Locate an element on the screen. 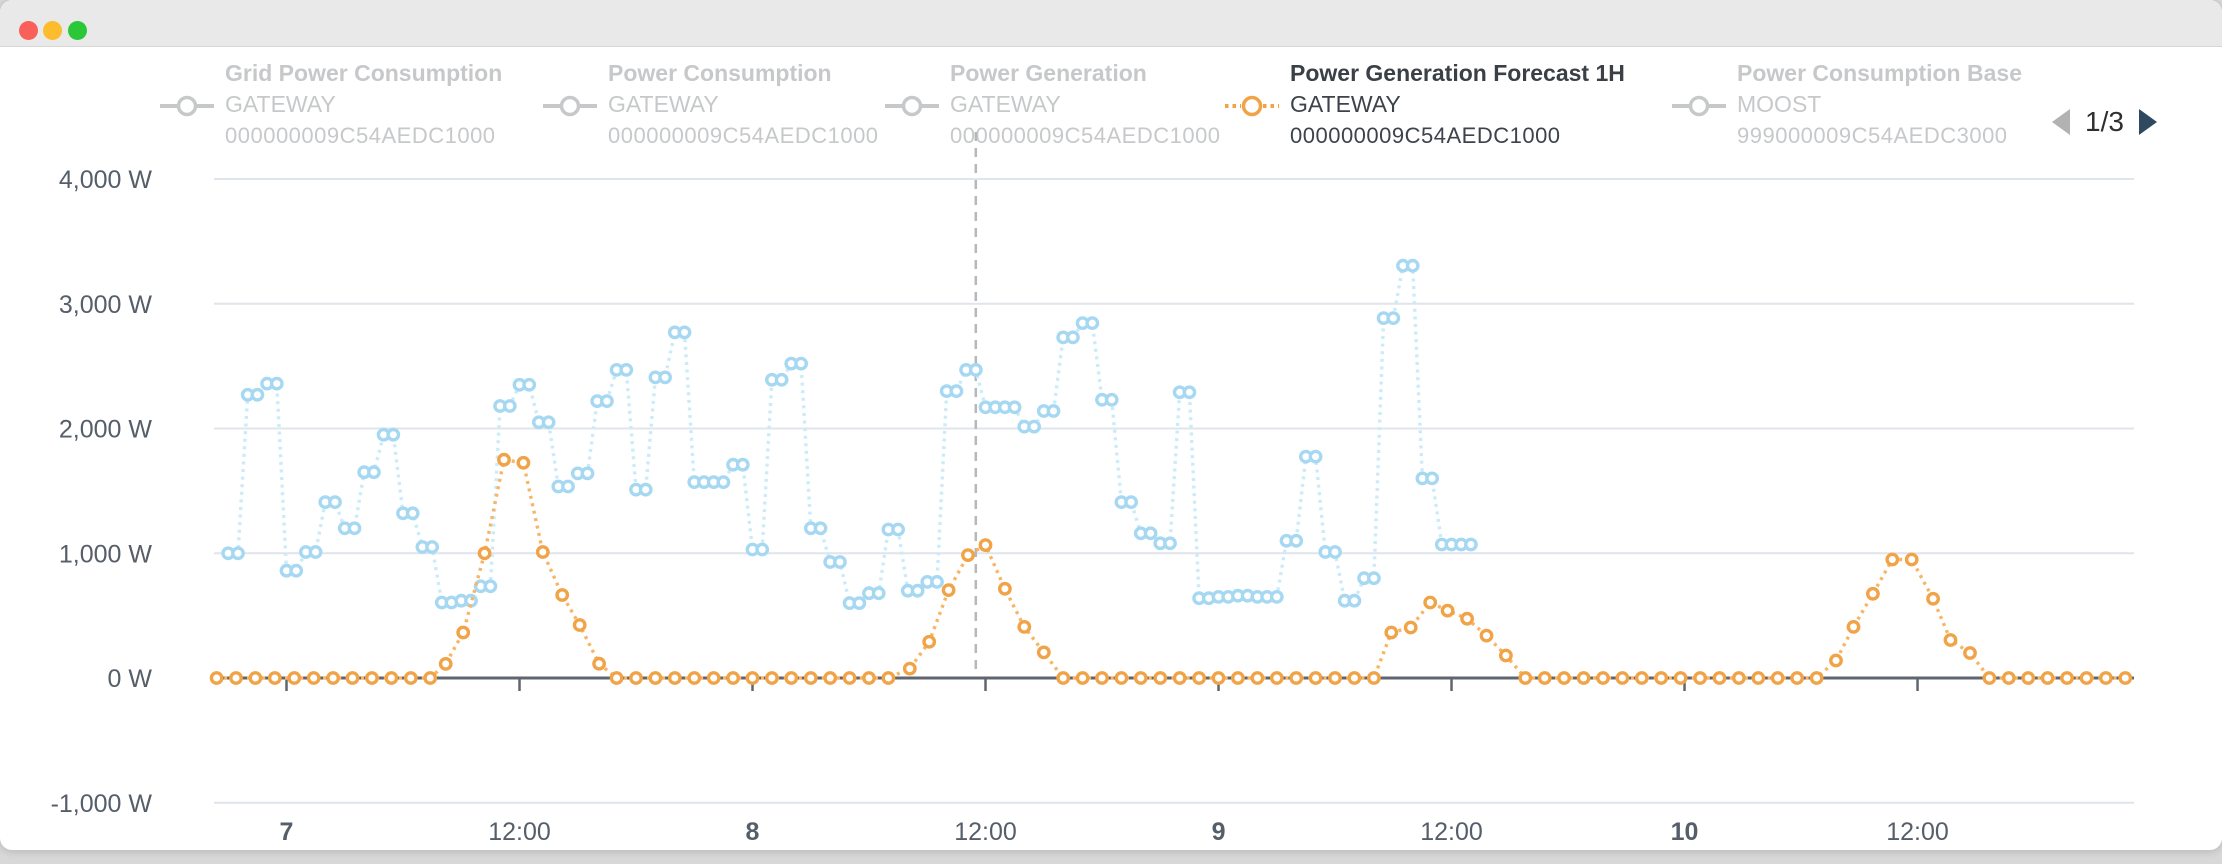  legend-series-title: Power Consumption Base is located at coordinates (1879, 73).